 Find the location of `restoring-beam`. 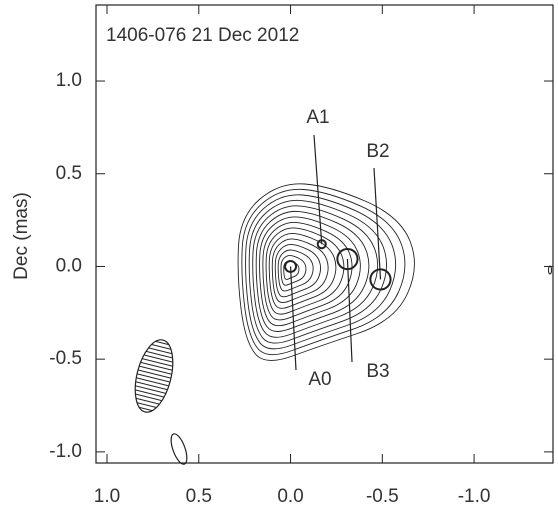

restoring-beam is located at coordinates (154, 376).